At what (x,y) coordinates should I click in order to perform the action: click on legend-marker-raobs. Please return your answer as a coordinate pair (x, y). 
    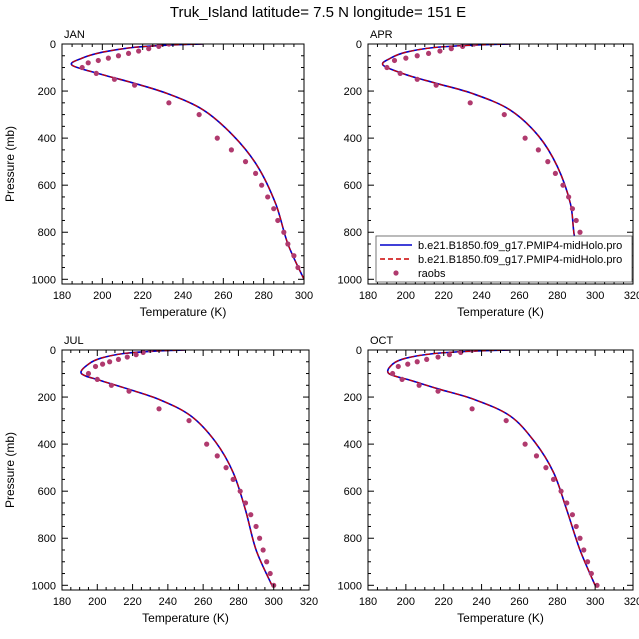
    Looking at the image, I should click on (396, 273).